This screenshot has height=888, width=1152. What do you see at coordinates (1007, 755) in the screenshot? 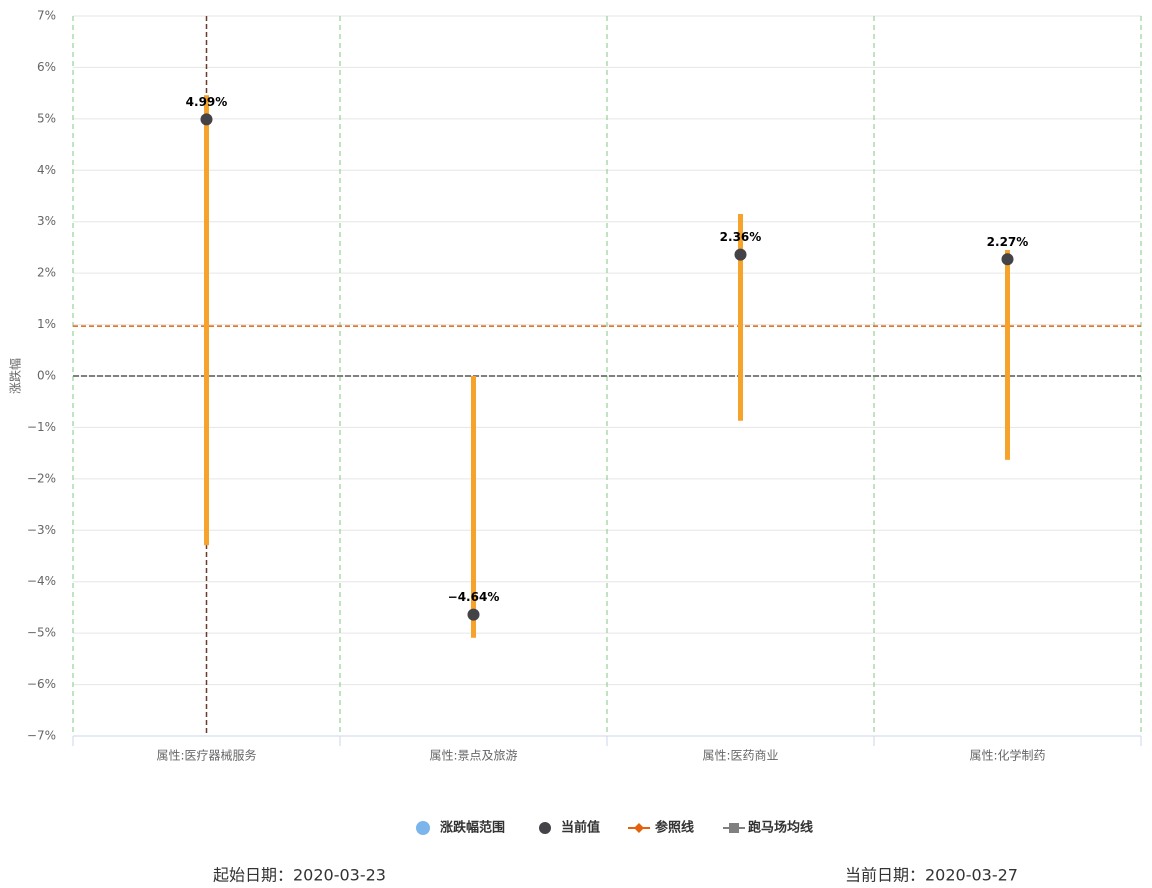
I see `x-tick-label: 属性:化学制药` at bounding box center [1007, 755].